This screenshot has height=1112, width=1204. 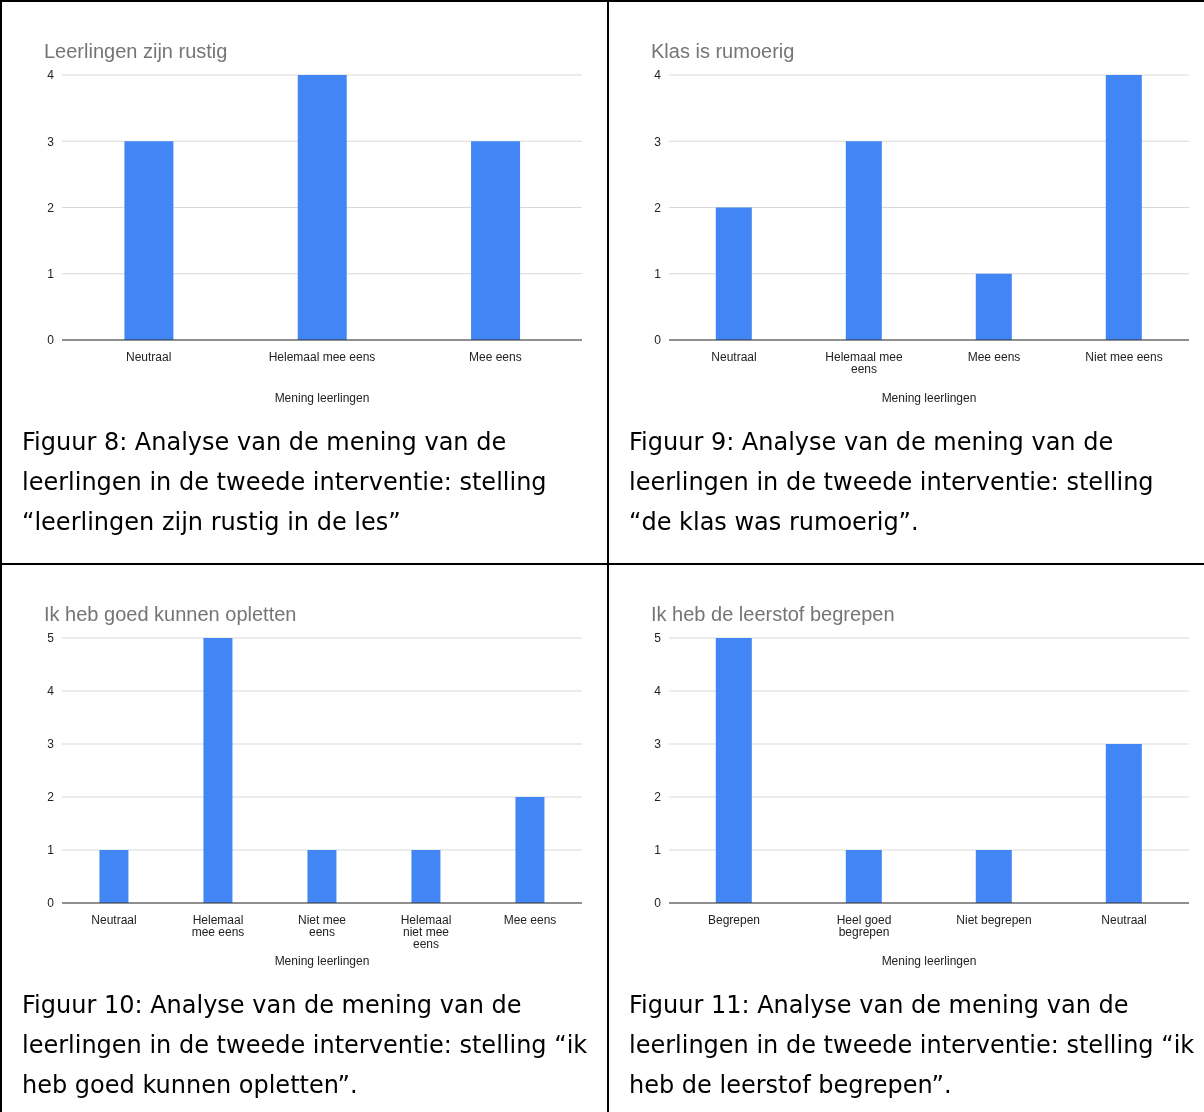 I want to click on x-tick-label: Helemaal niet mee eens, so click(x=426, y=931).